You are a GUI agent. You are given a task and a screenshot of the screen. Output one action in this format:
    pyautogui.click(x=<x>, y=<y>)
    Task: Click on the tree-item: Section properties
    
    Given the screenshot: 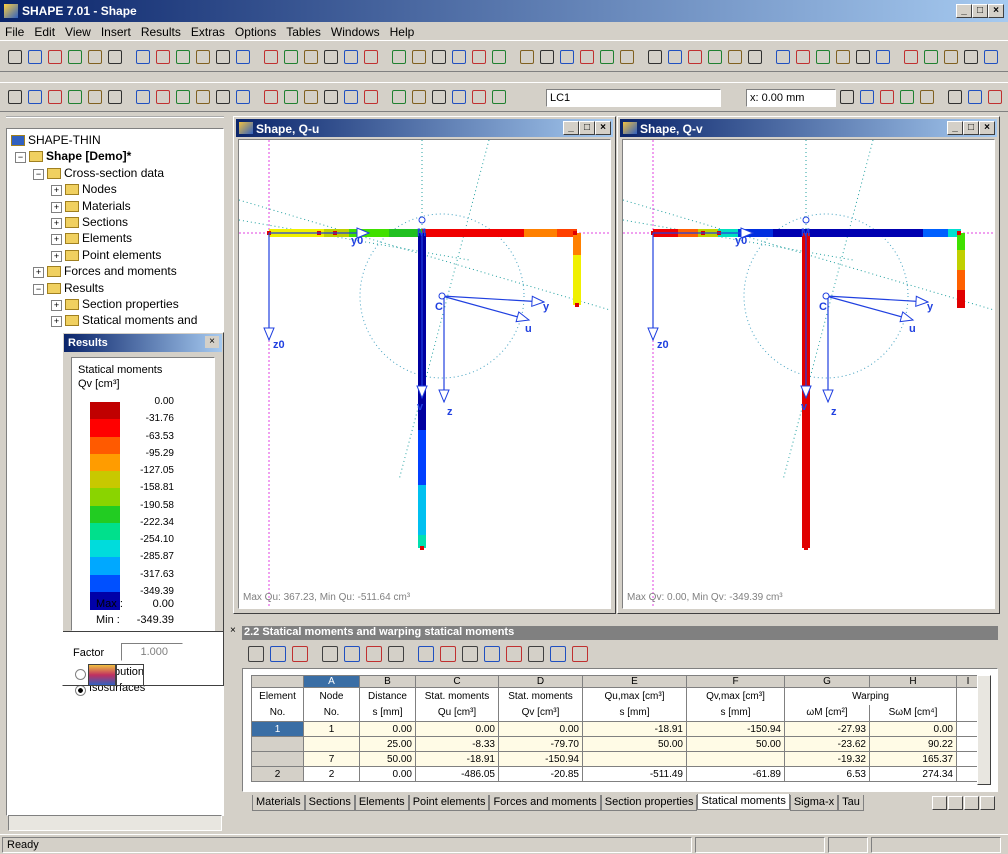 What is the action you would take?
    pyautogui.click(x=130, y=304)
    